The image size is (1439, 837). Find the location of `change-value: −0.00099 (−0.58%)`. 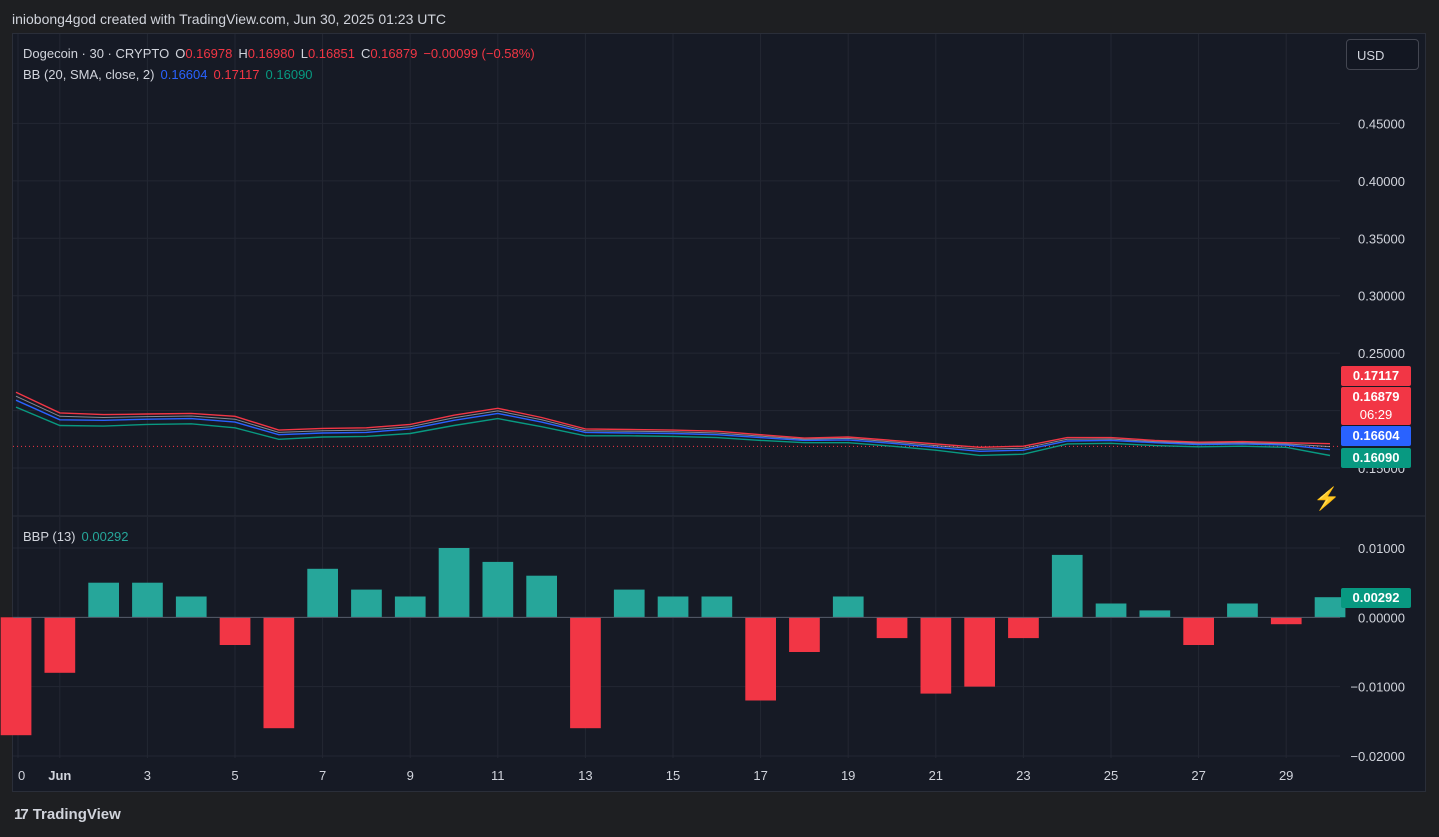

change-value: −0.00099 (−0.58%) is located at coordinates (479, 53).